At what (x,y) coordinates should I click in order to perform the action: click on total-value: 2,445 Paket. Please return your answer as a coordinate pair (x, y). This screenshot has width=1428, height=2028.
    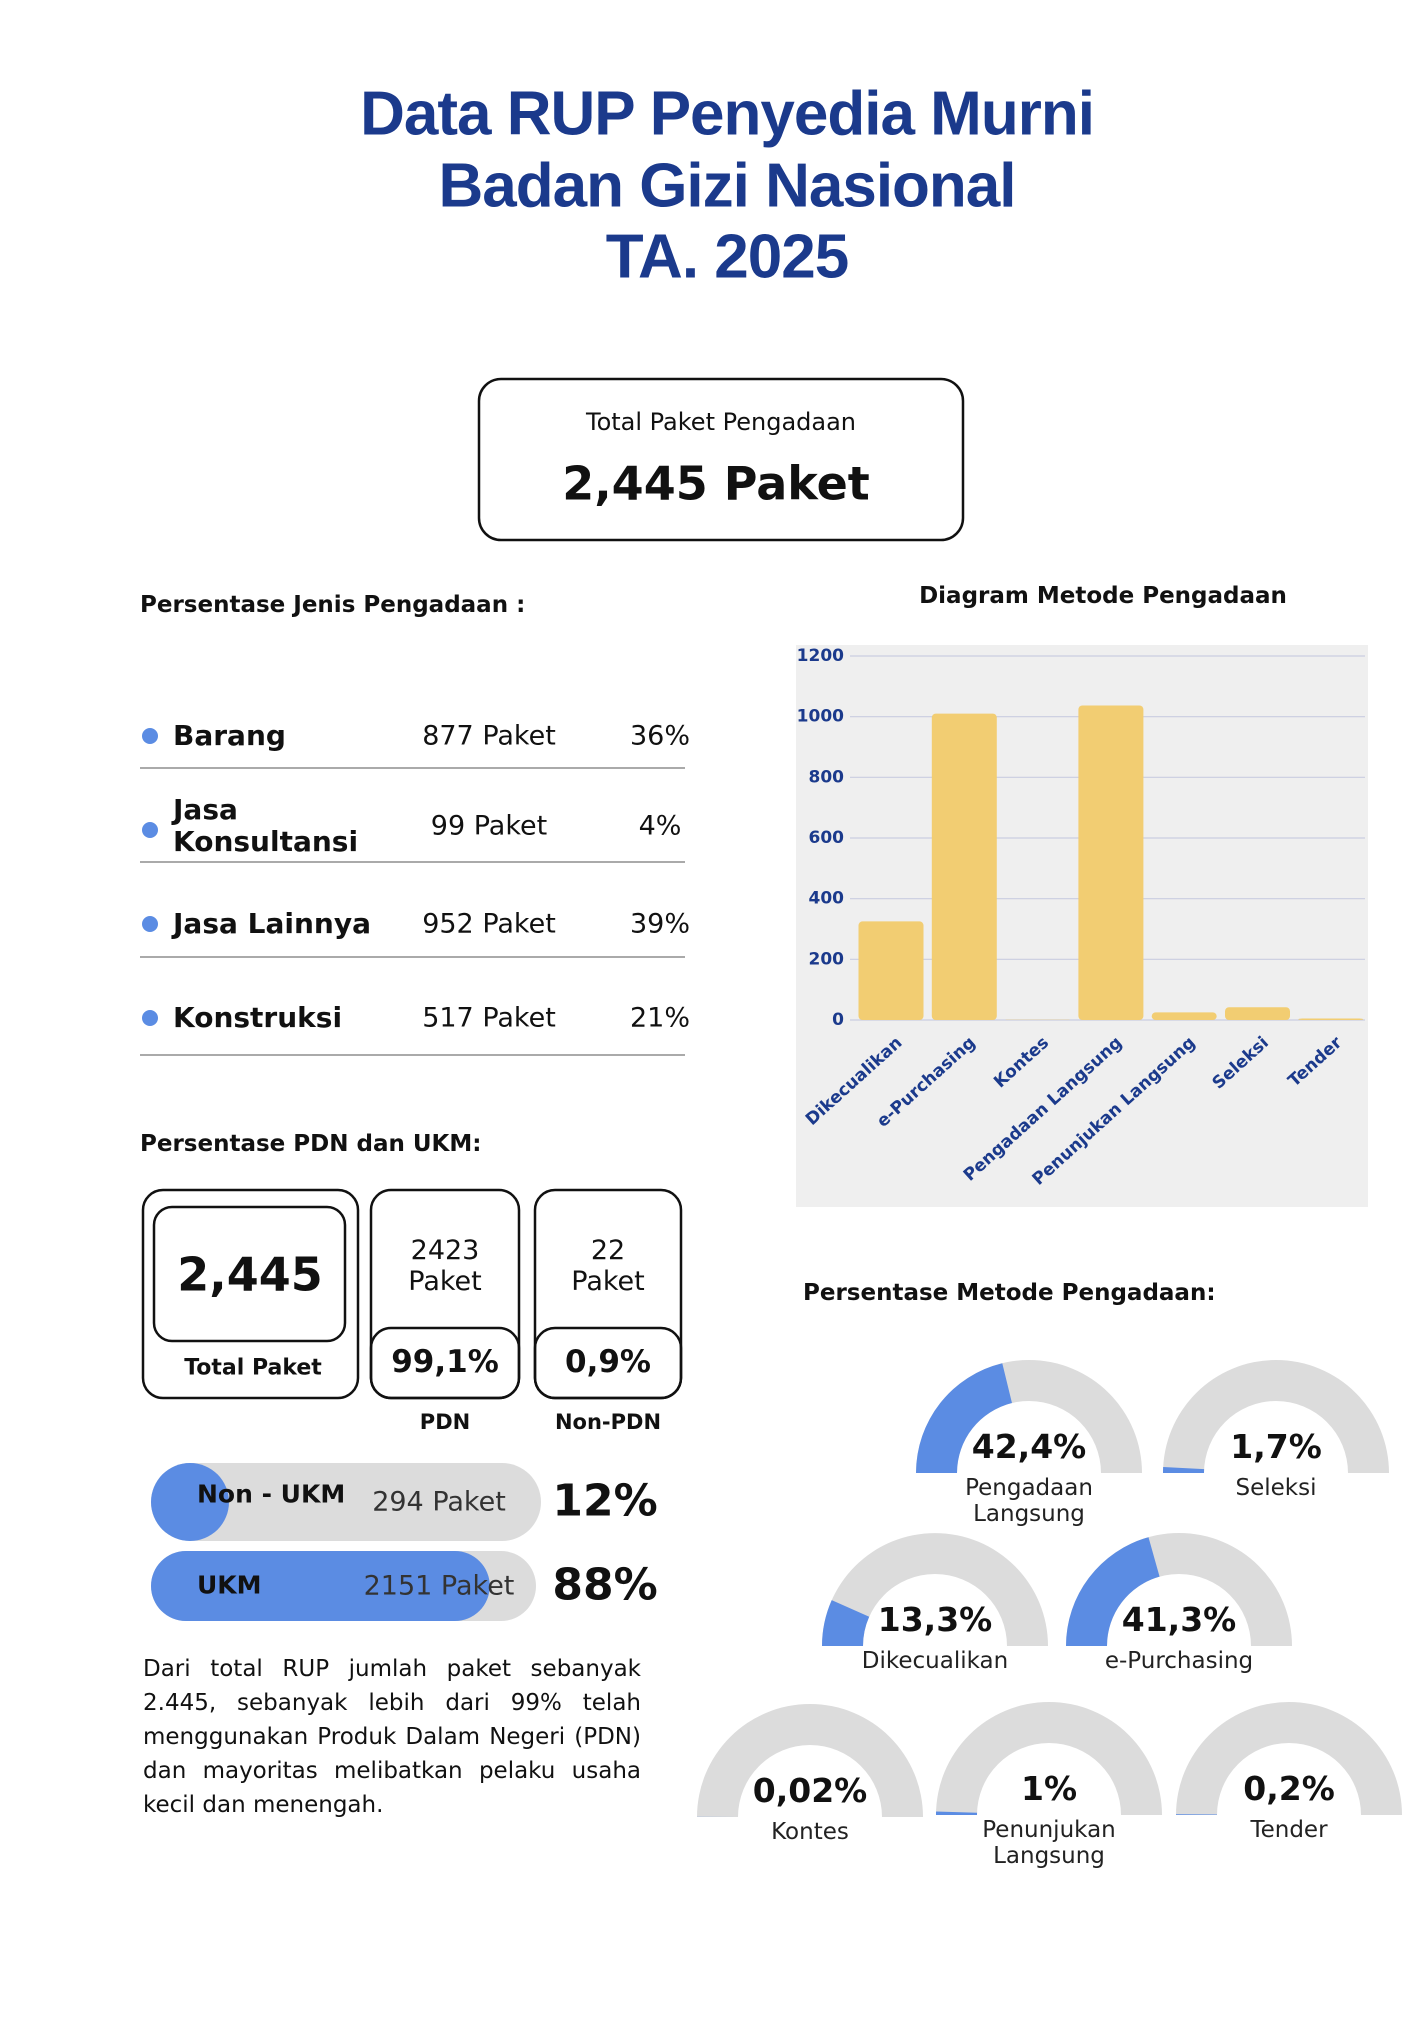
    Looking at the image, I should click on (716, 483).